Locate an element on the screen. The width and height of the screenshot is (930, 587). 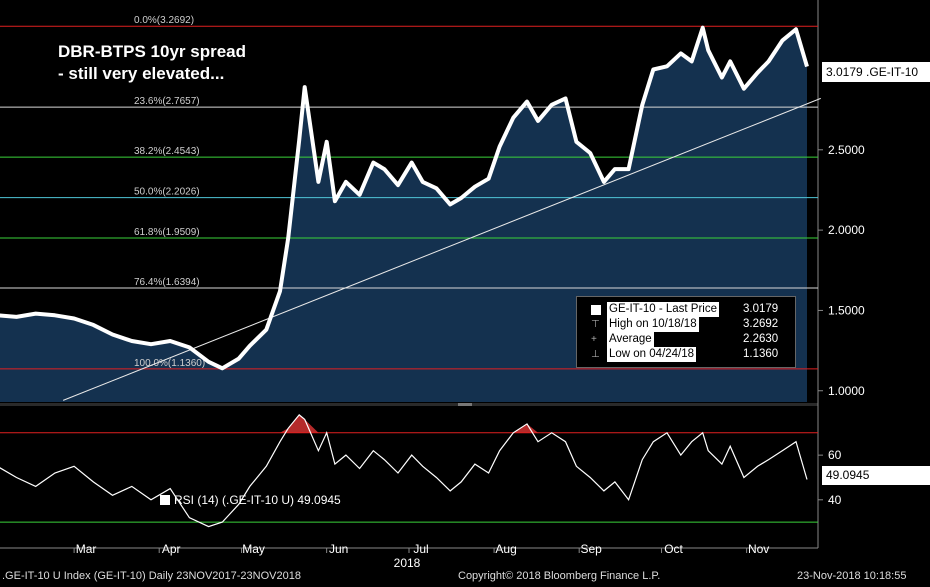
legend-row-high: ⊤ High on 10/18/18 3.2692 is located at coordinates (686, 324).